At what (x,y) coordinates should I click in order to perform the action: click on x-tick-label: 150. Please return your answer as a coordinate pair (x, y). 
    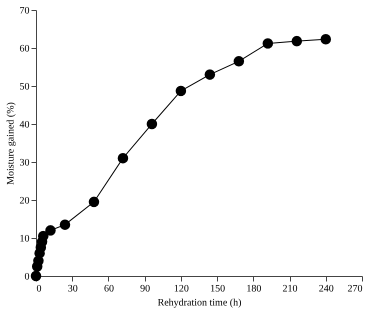
    Looking at the image, I should click on (218, 289).